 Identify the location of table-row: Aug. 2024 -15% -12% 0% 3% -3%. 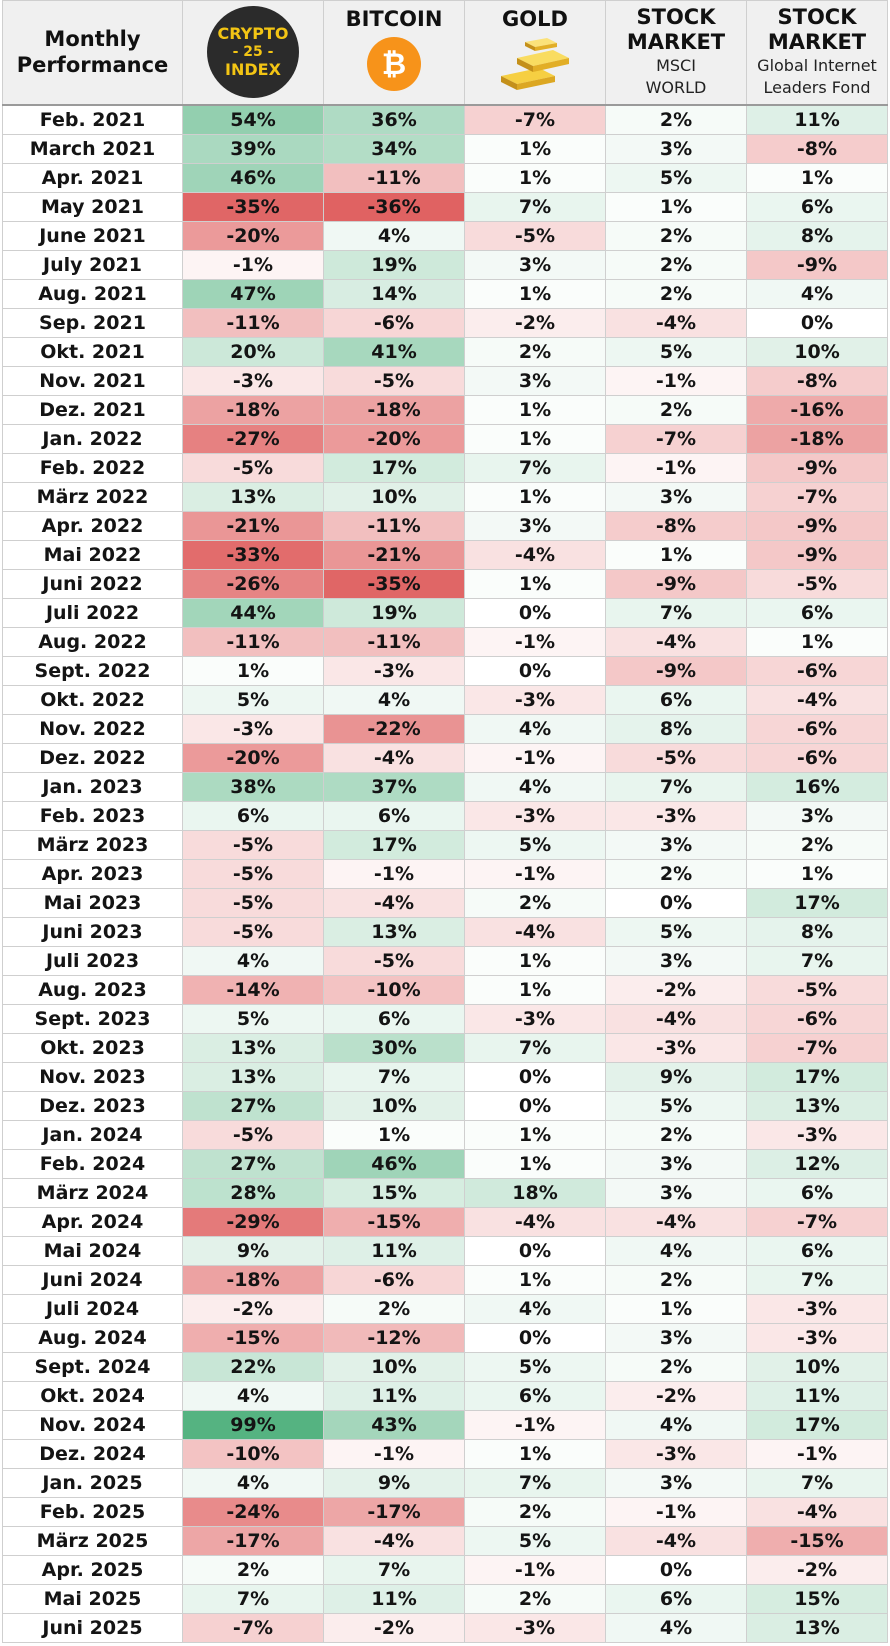
(445, 1337).